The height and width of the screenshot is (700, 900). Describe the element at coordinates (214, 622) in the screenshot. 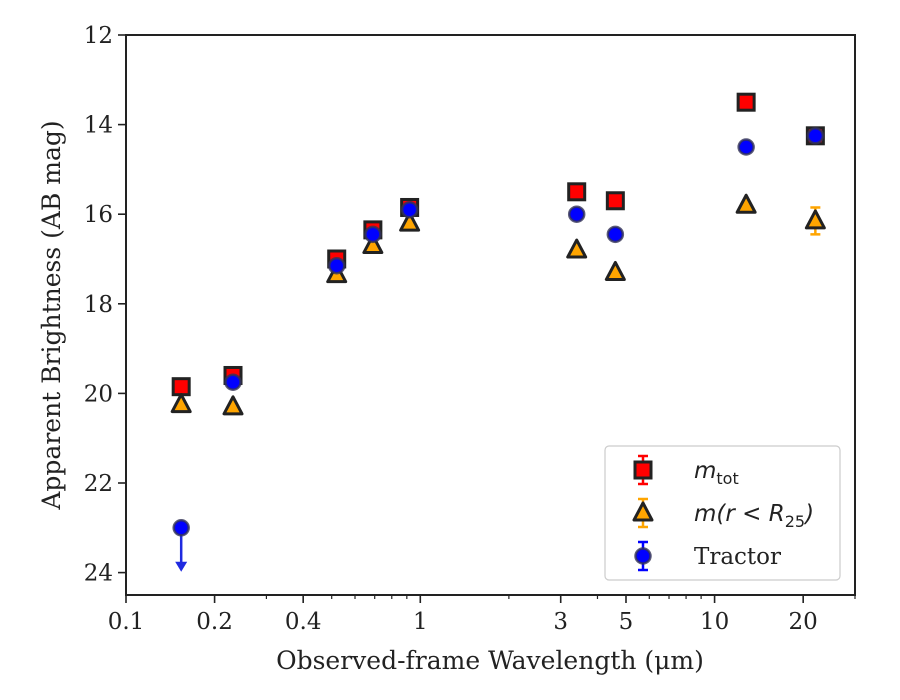

I see `x-tick-label: 0.2` at that location.